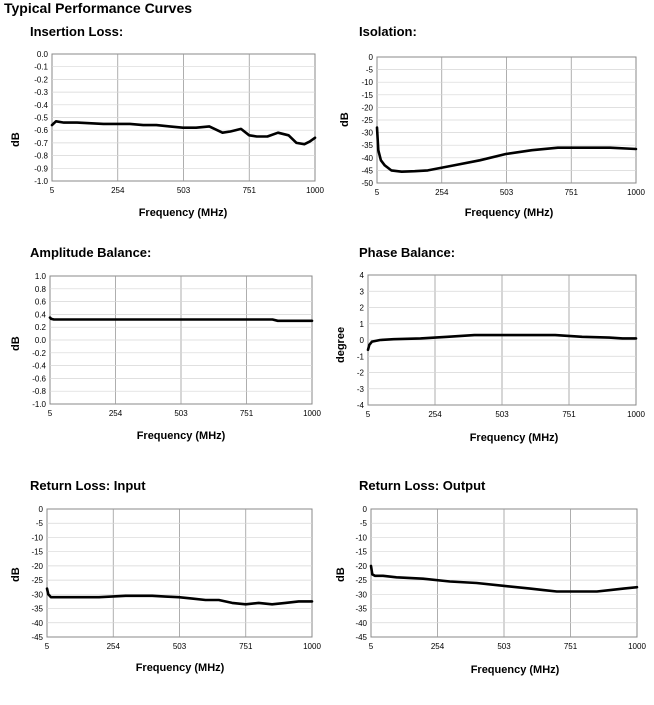 This screenshot has width=654, height=705. What do you see at coordinates (362, 275) in the screenshot?
I see `y-tick-label: 4` at bounding box center [362, 275].